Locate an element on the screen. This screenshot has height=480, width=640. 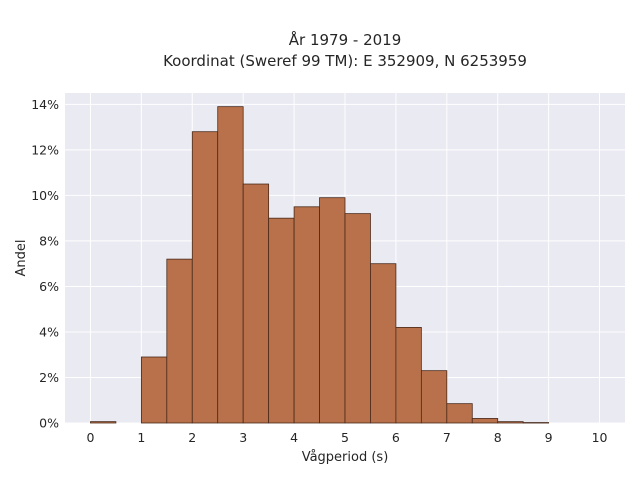
y-axis-label: Andel is located at coordinates (21, 258).